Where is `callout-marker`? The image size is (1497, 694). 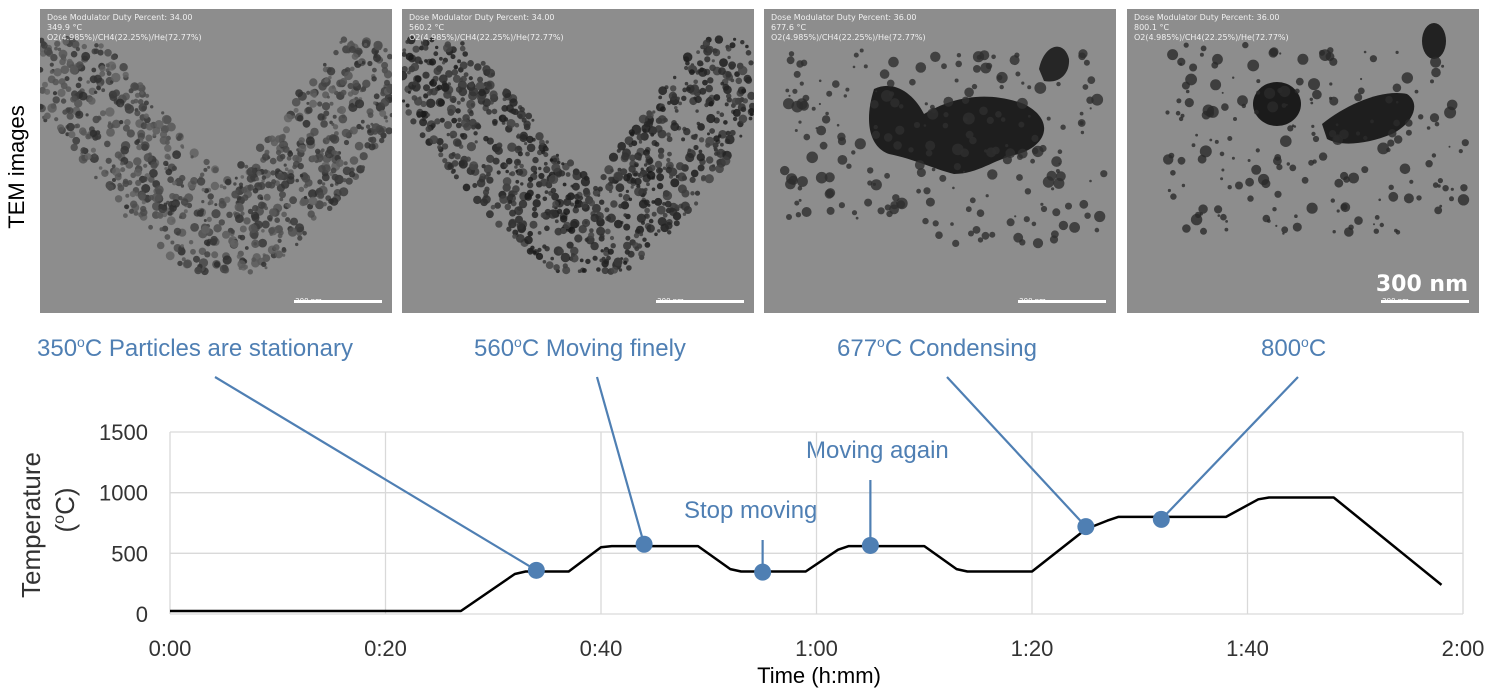
callout-marker is located at coordinates (536, 570).